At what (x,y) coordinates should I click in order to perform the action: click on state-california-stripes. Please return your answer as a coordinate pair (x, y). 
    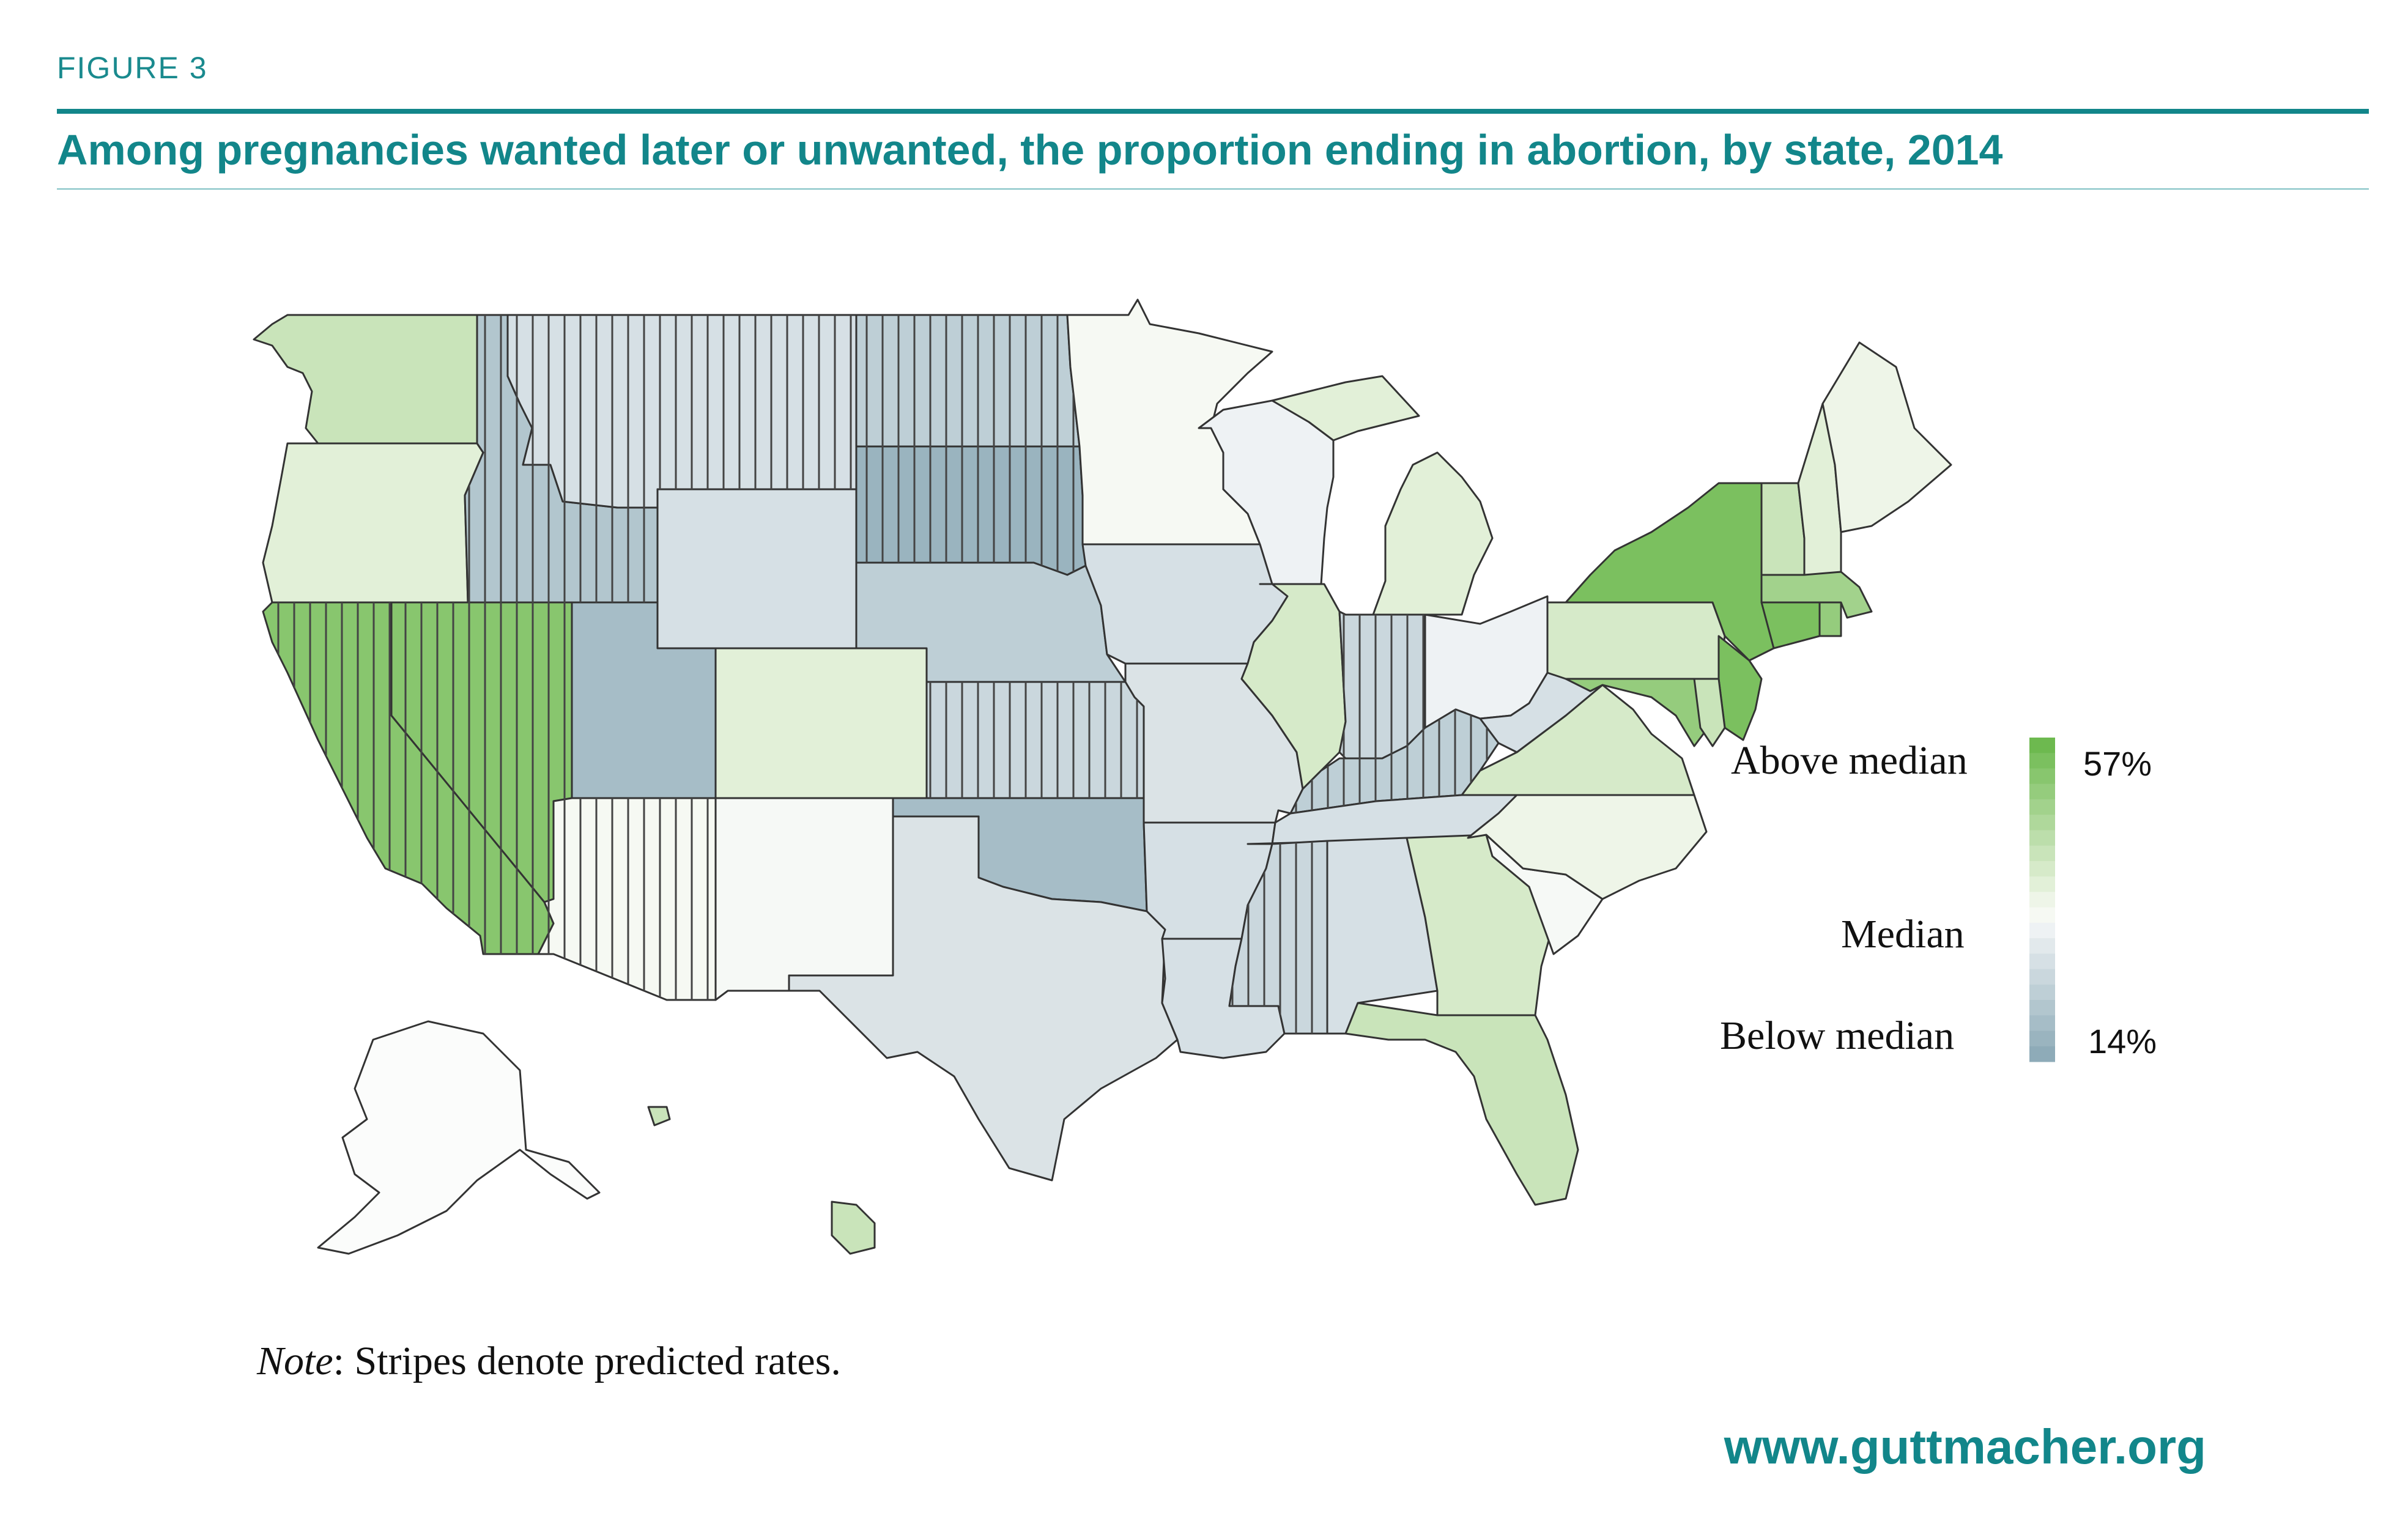
    Looking at the image, I should click on (408, 778).